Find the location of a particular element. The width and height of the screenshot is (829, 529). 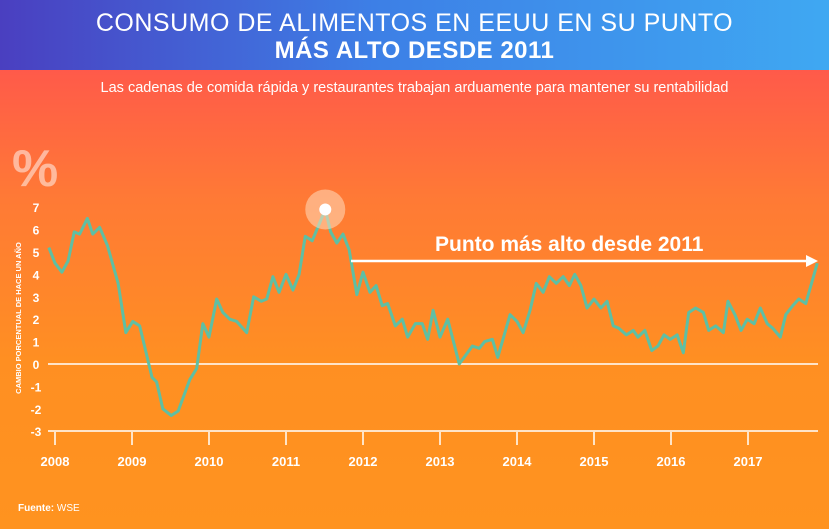

source-label: Fuente: is located at coordinates (36, 508).